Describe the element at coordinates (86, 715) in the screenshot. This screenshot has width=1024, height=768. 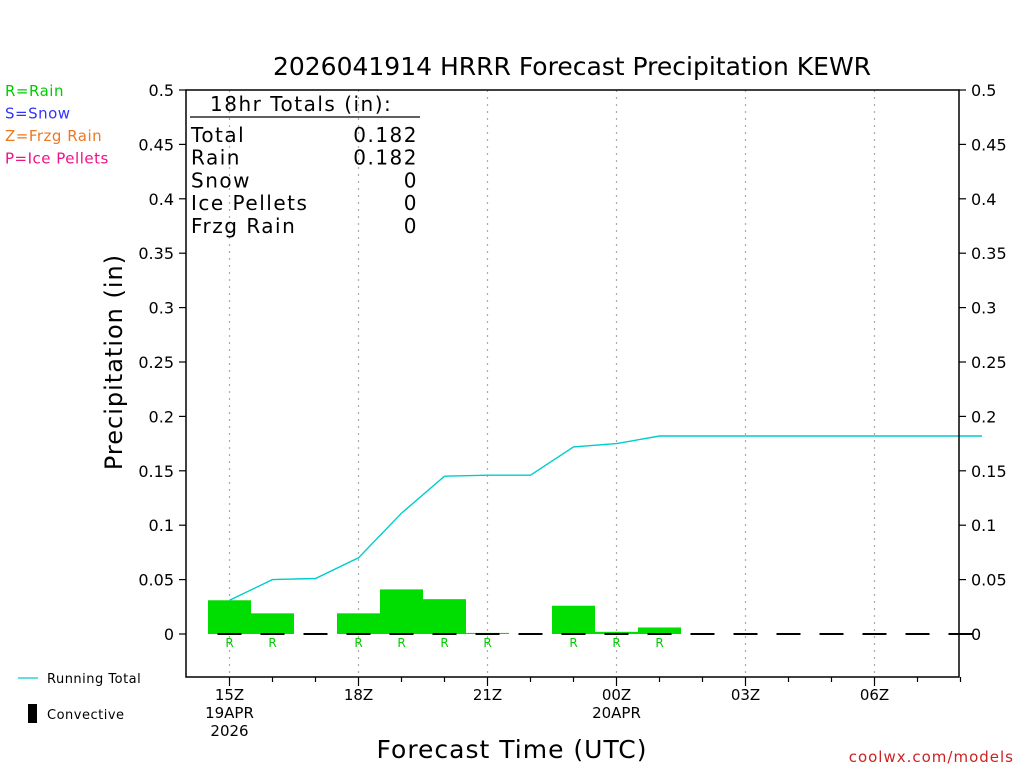
I see `convective-legend-label: Convective` at that location.